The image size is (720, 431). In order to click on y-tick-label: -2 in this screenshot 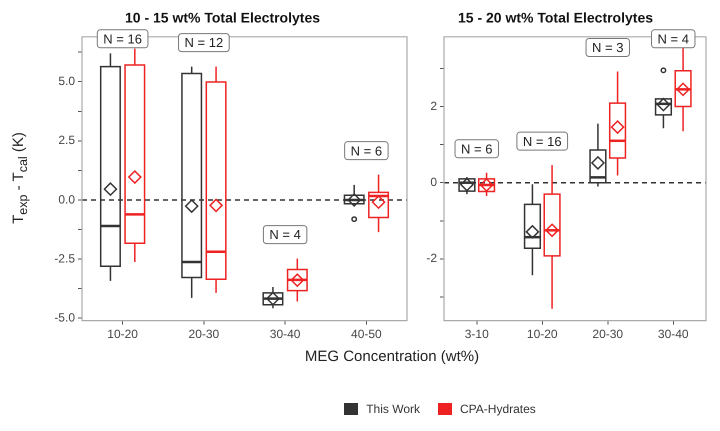, I will do `click(432, 258)`.